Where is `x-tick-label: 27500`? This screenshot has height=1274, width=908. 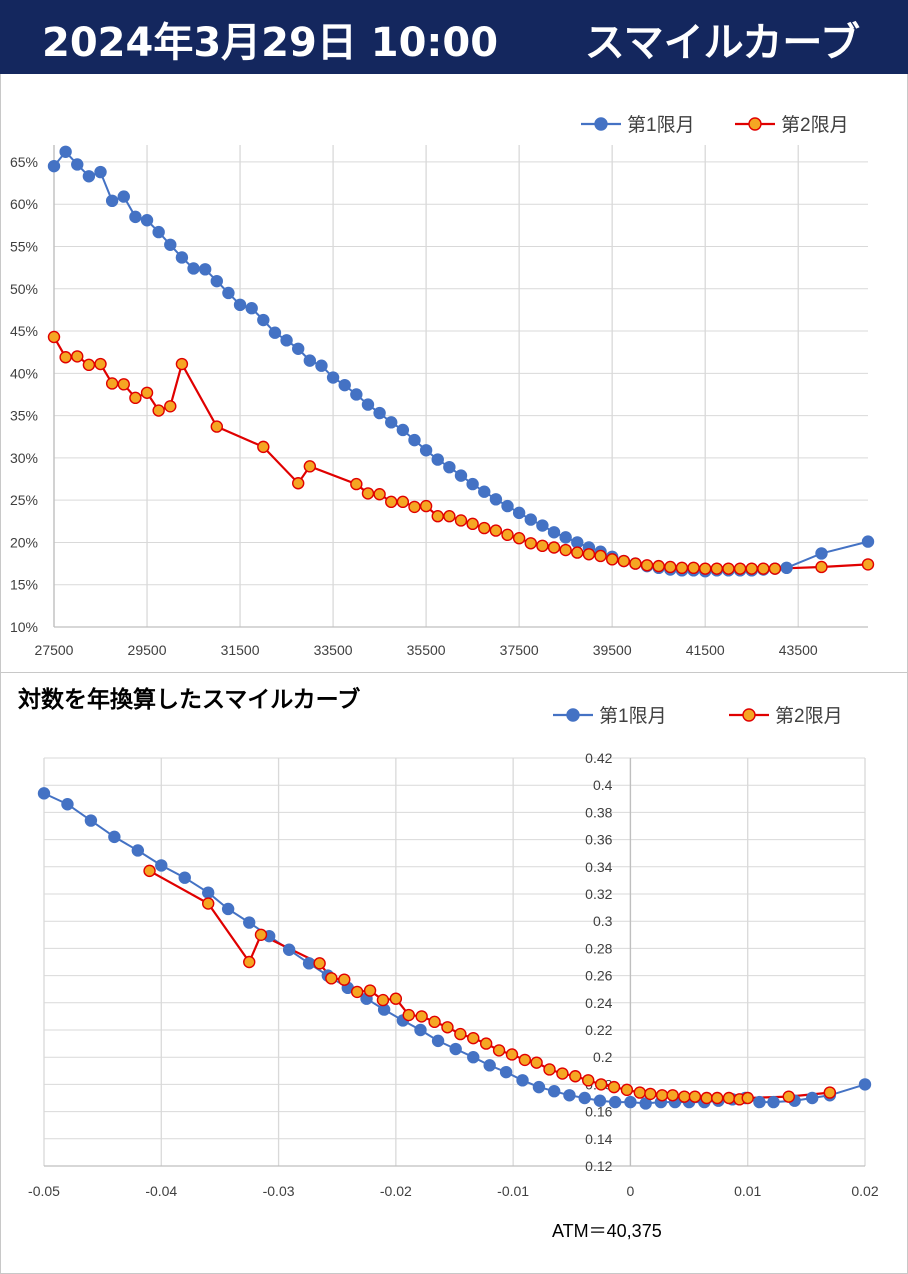
x-tick-label: 27500 is located at coordinates (54, 650).